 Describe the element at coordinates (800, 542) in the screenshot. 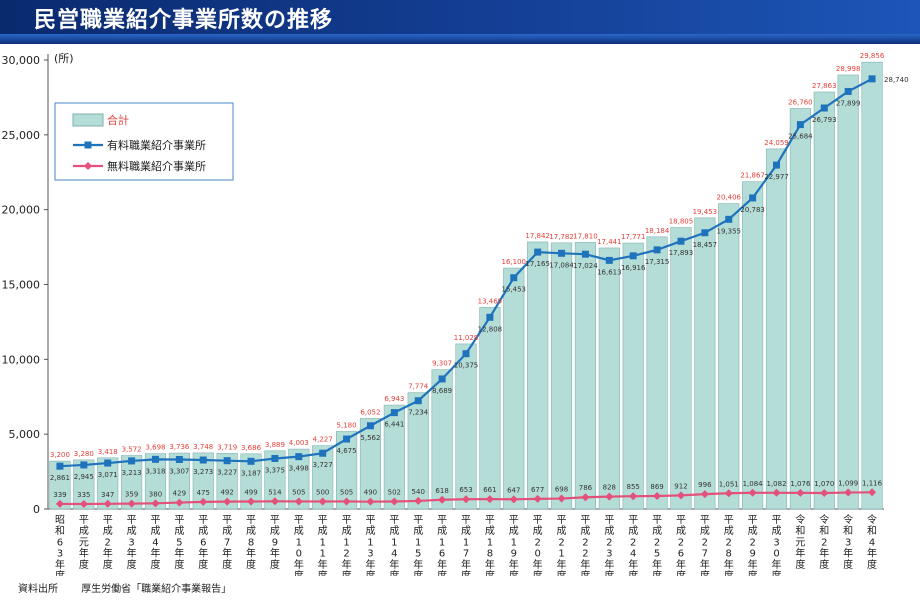

I see `x-tick-label-char: 元` at that location.